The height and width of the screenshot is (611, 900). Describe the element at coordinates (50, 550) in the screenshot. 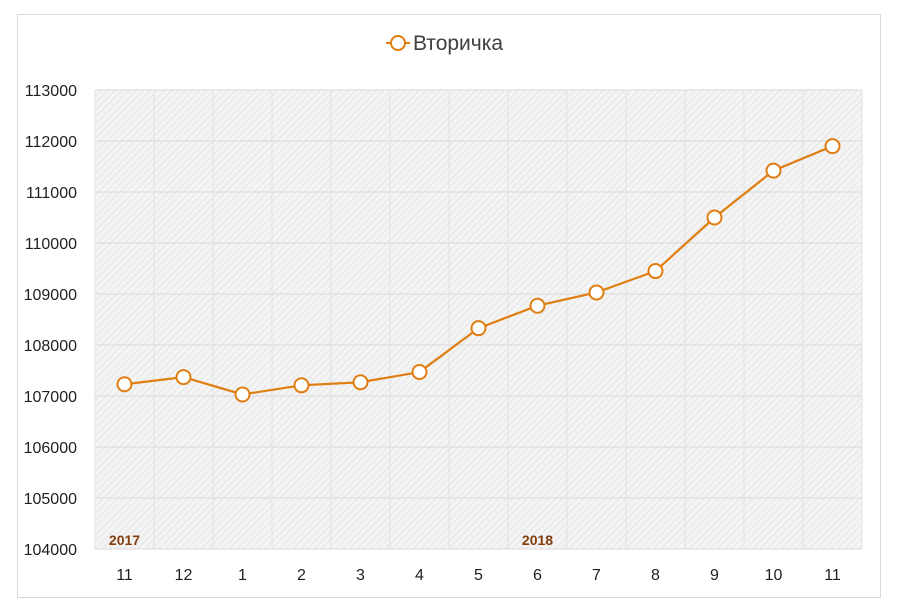

I see `y-tick-label: 104000` at that location.